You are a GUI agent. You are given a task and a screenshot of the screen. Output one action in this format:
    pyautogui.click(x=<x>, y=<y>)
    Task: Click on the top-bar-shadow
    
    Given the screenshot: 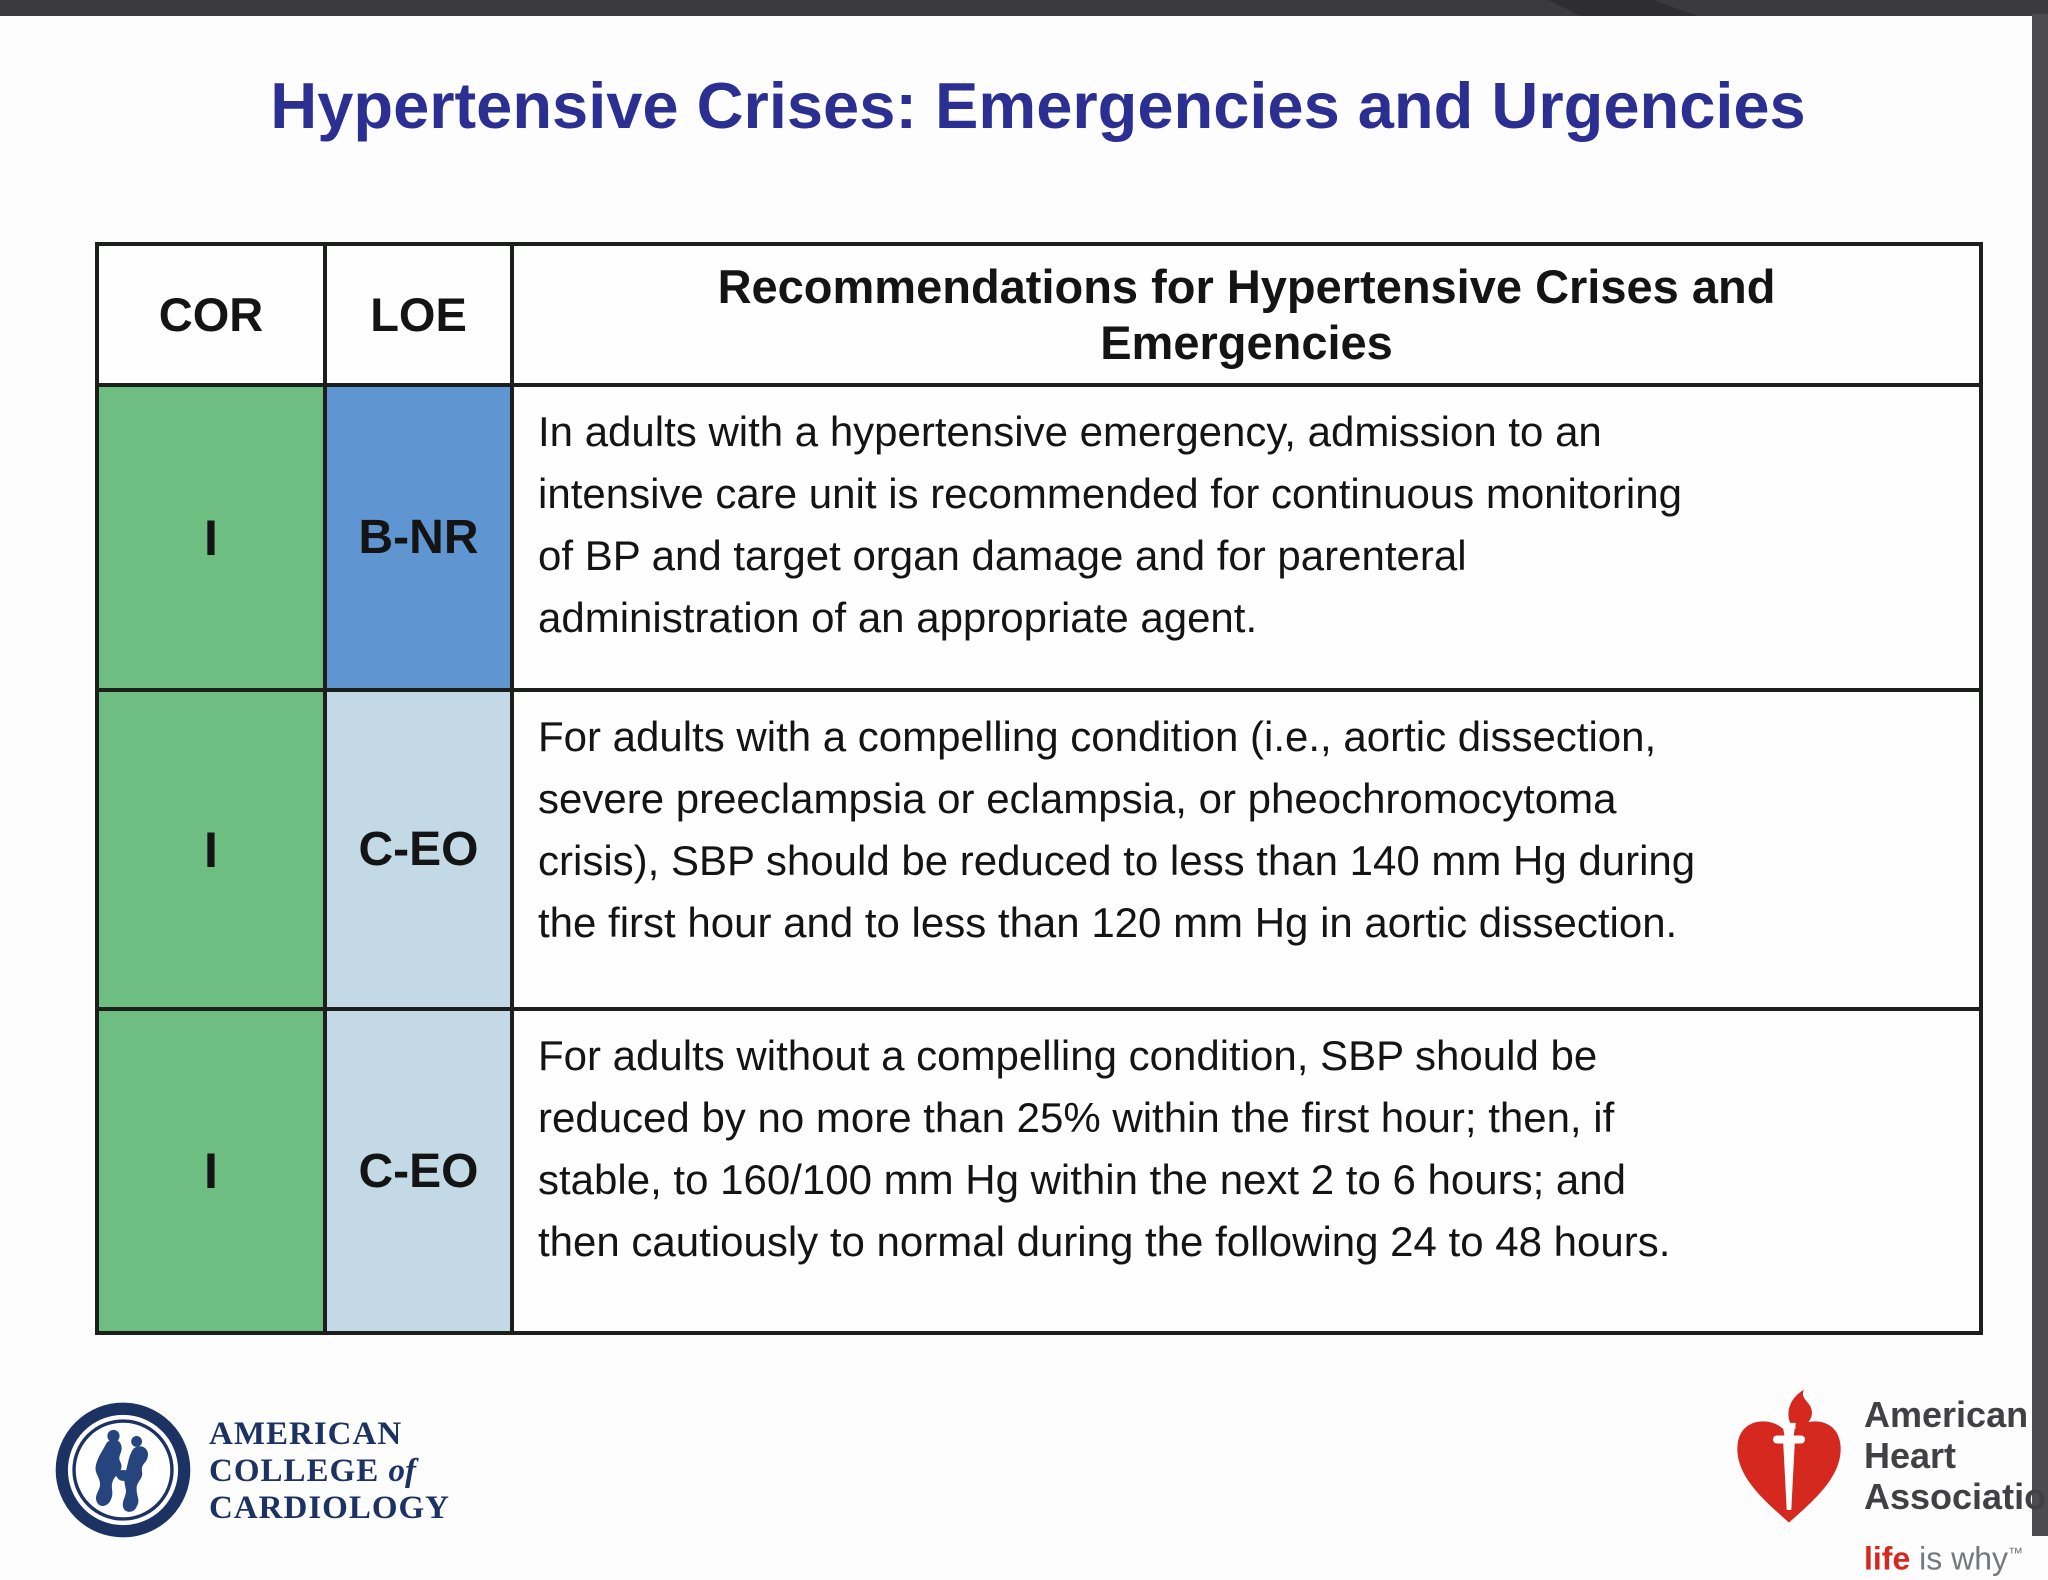 What is the action you would take?
    pyautogui.click(x=1623, y=8)
    